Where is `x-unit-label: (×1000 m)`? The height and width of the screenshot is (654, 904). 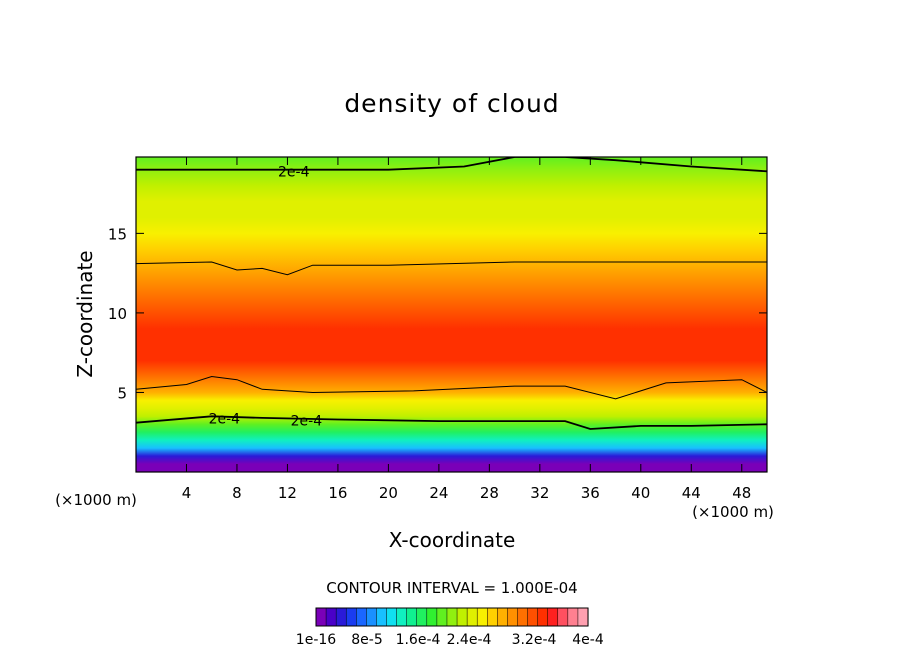 x-unit-label: (×1000 m) is located at coordinates (733, 512).